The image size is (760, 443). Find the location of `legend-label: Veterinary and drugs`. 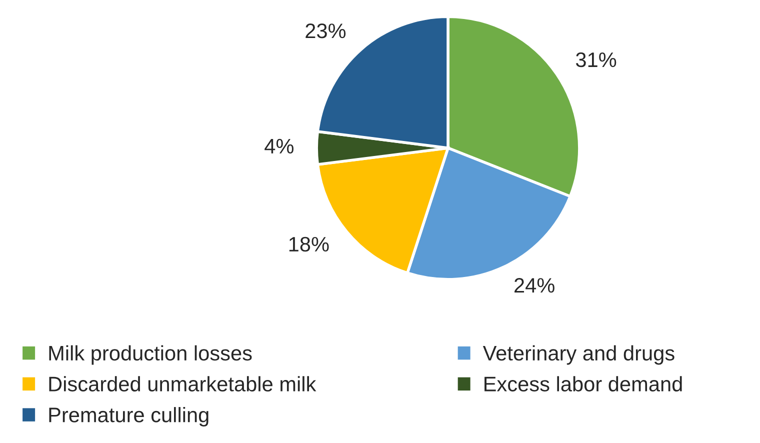

legend-label: Veterinary and drugs is located at coordinates (578, 355).